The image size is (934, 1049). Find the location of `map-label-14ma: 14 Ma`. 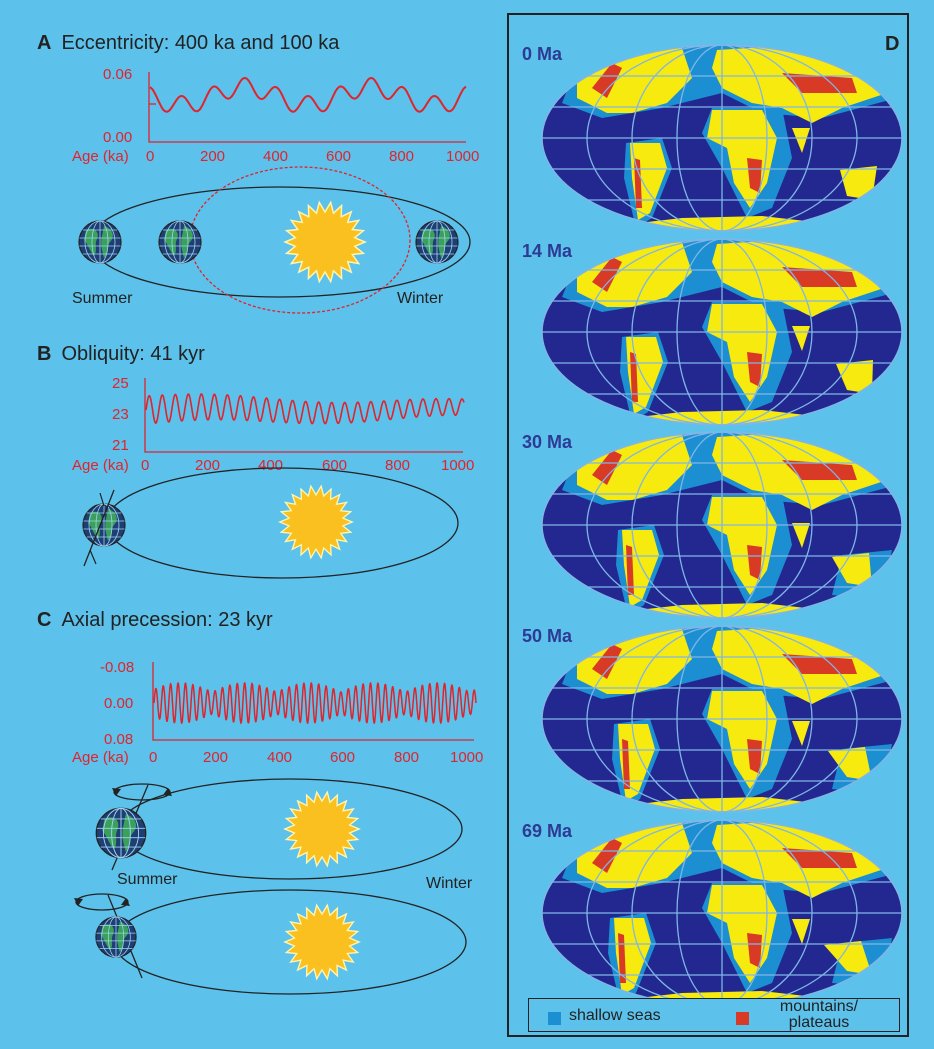

map-label-14ma: 14 Ma is located at coordinates (547, 251).